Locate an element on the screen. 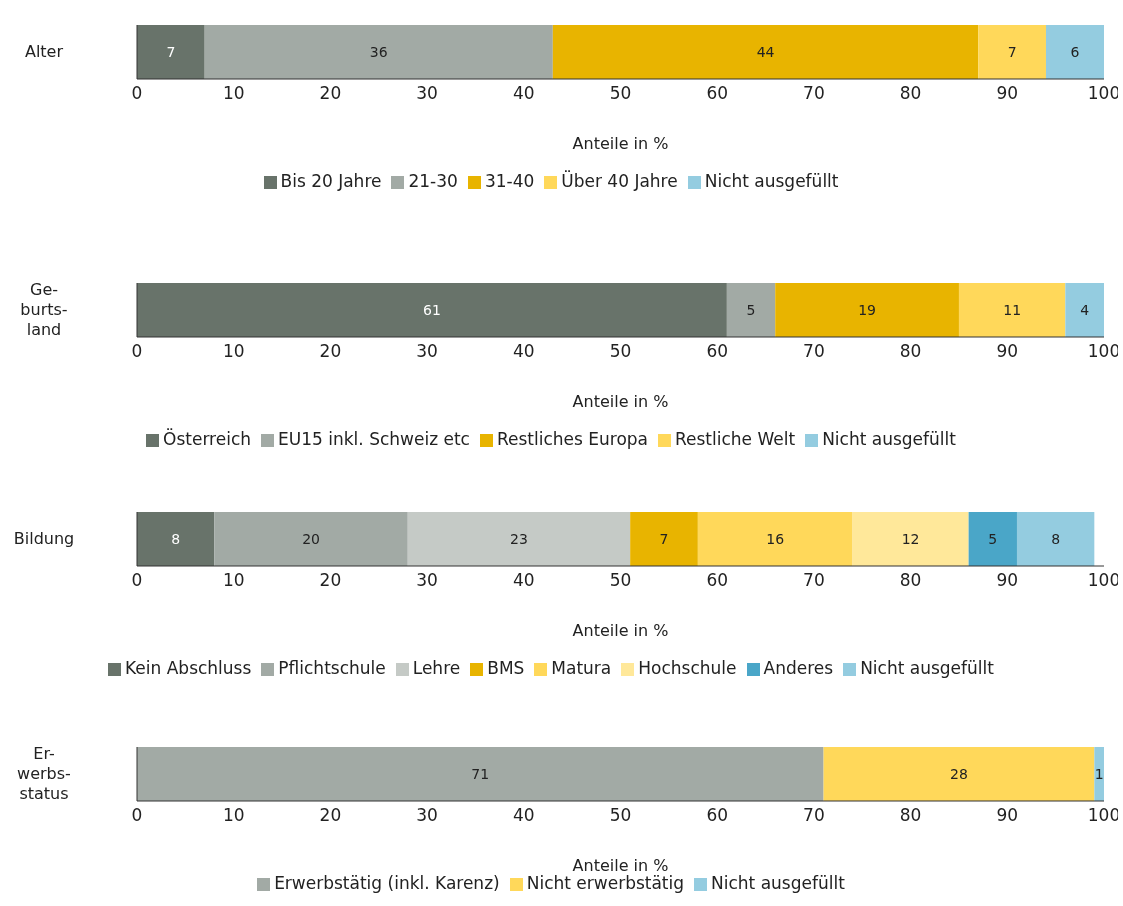 This screenshot has width=1123, height=906. data-label: 1 is located at coordinates (1099, 773).